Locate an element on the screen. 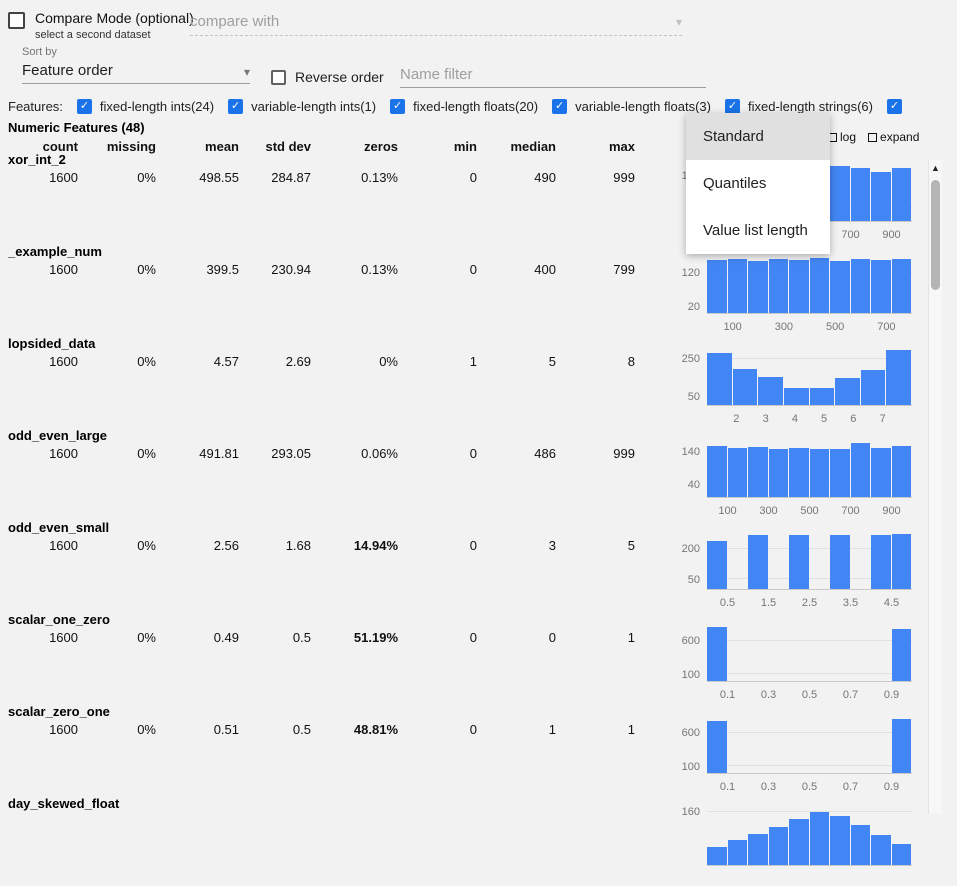 The height and width of the screenshot is (886, 957). feature-stats: 1600 0% 498.55 284.87 0.13% 0 490 999 is located at coordinates (317, 177).